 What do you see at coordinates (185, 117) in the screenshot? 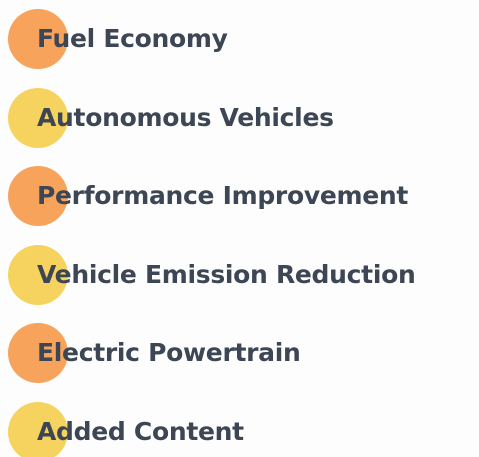
I see `topic-label: Autonomous Vehicles` at bounding box center [185, 117].